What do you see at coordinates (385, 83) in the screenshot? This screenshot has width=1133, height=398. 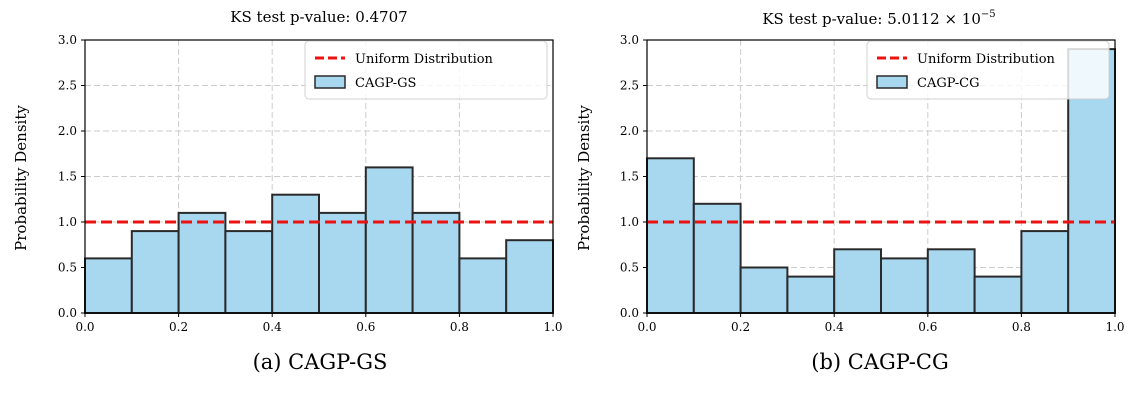 I see `legend-label-series-a: CAGP-GS` at bounding box center [385, 83].